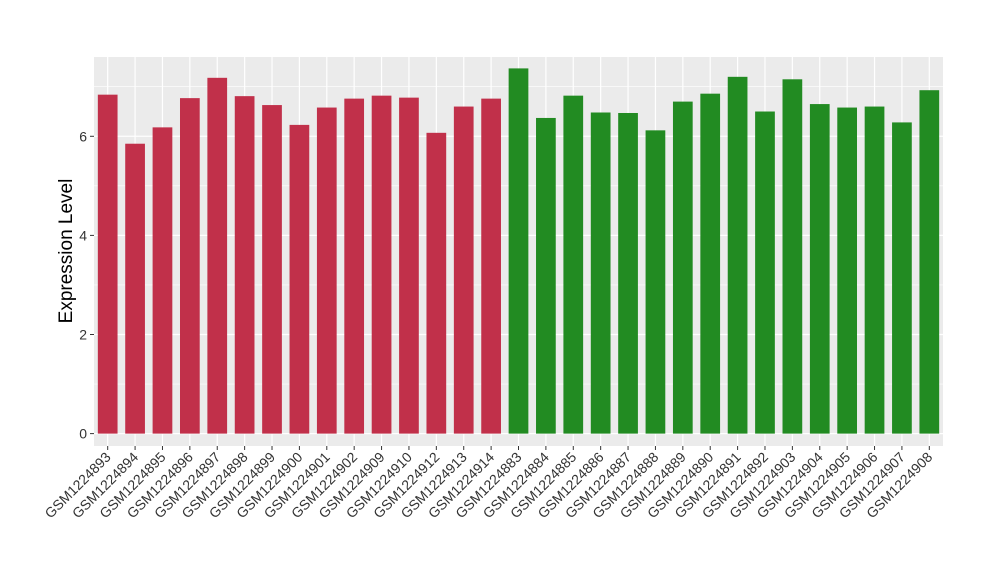 Image resolution: width=1000 pixels, height=580 pixels. I want to click on bar-GSM1224884, so click(546, 275).